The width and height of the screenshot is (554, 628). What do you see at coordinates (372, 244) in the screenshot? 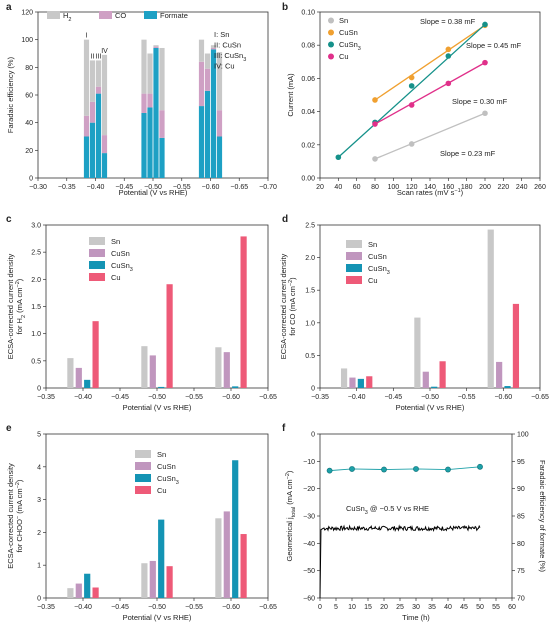
I see `legend-label-part: Sn` at bounding box center [372, 244].